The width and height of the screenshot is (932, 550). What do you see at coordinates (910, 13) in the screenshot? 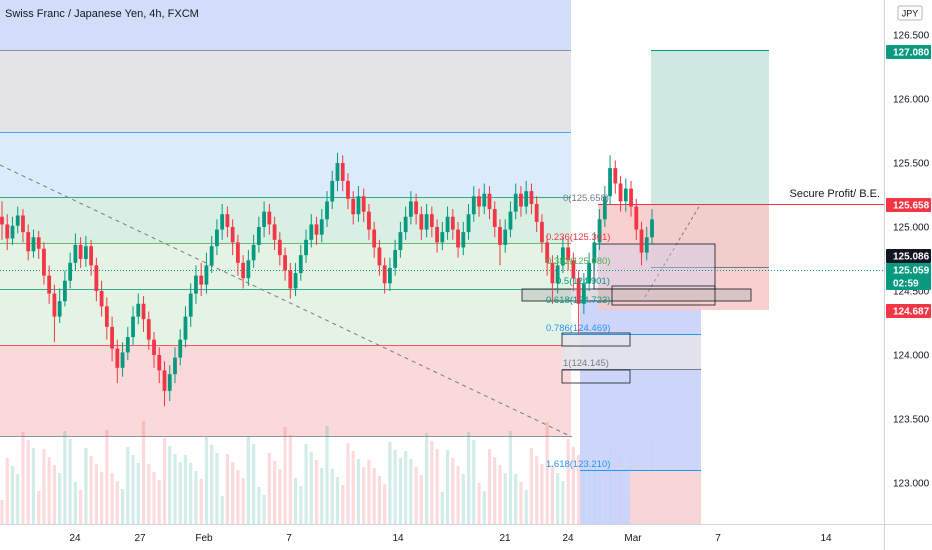
I see `currency-badge: JPY` at bounding box center [910, 13].